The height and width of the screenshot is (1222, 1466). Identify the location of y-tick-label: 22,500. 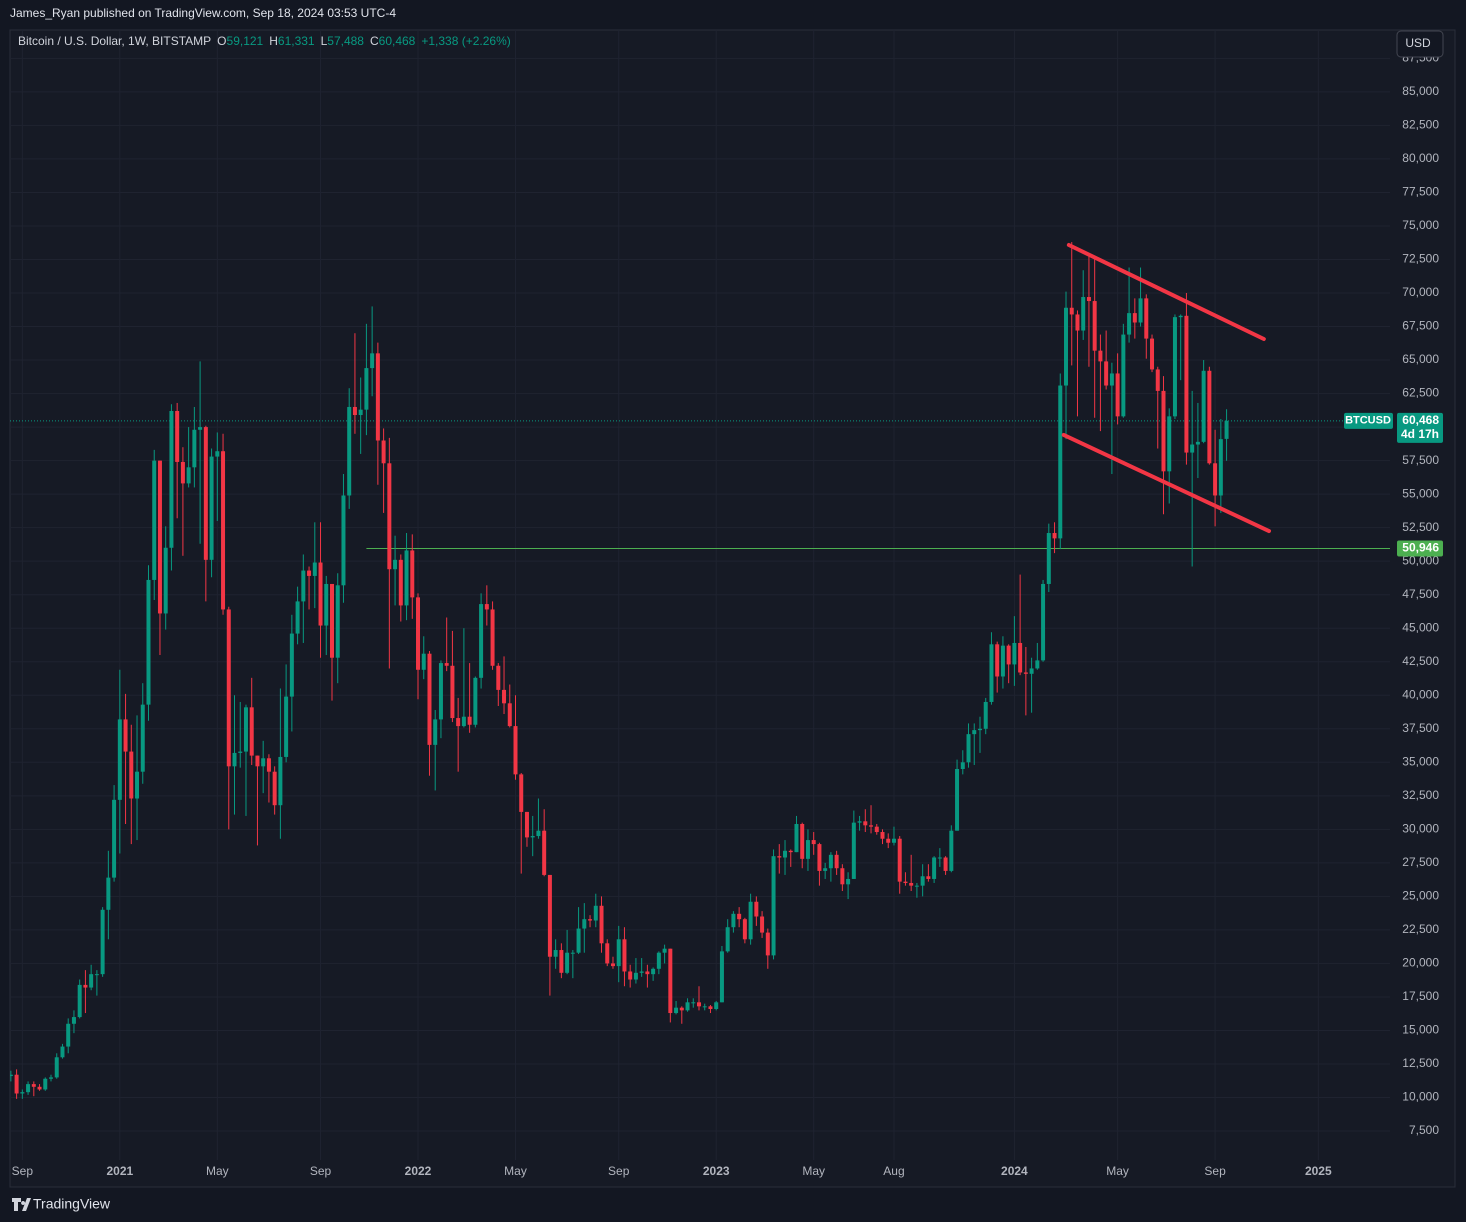
(1420, 929).